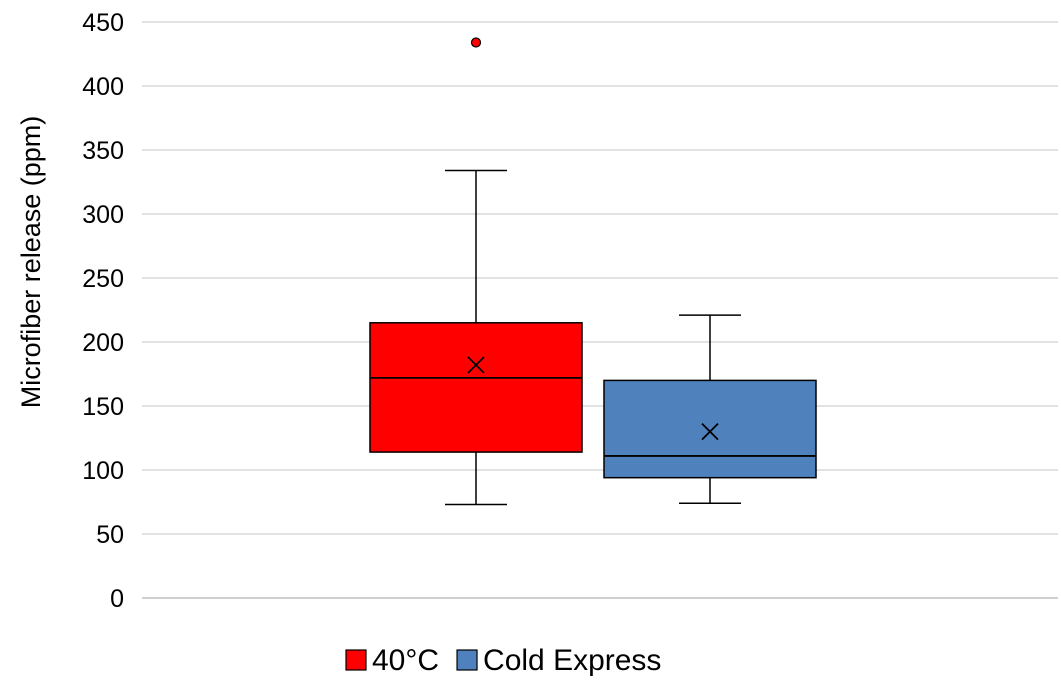 The height and width of the screenshot is (685, 1061). I want to click on y-tick-label: 0, so click(117, 599).